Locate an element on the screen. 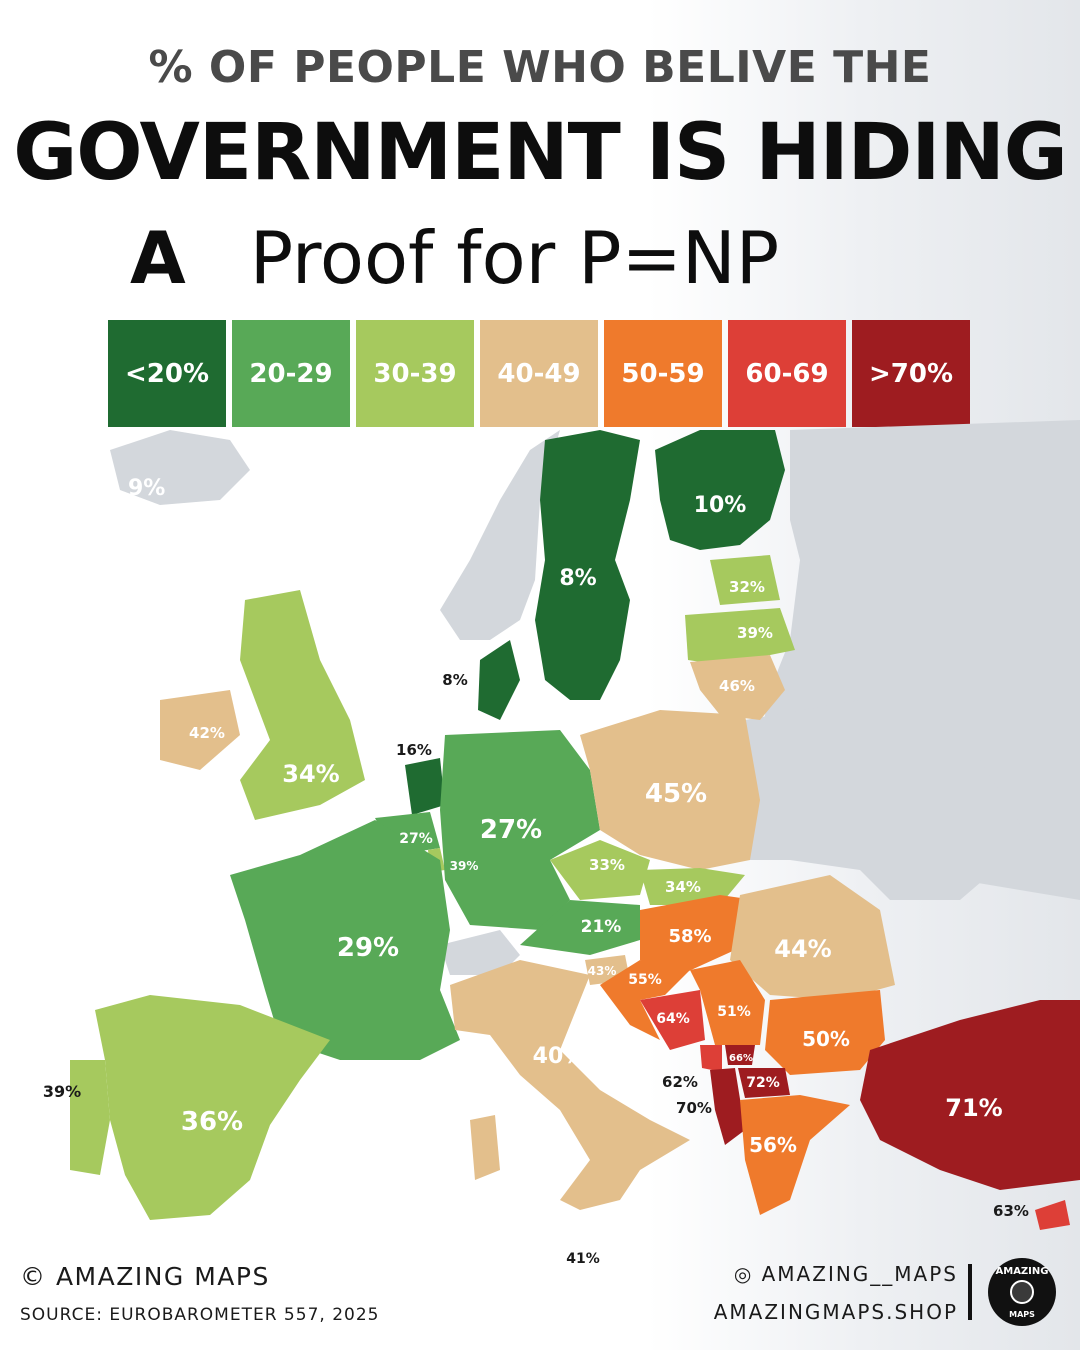  legend-label-5: 60-69 is located at coordinates (787, 373).